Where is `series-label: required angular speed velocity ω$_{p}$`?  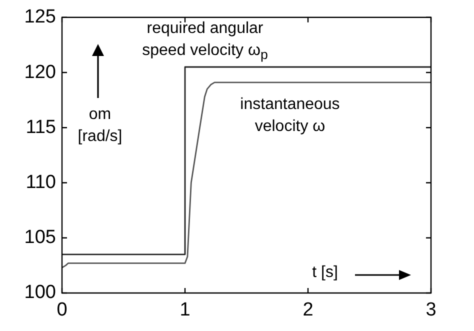 series-label: required angular speed velocity ω$_{p}$ is located at coordinates (205, 41).